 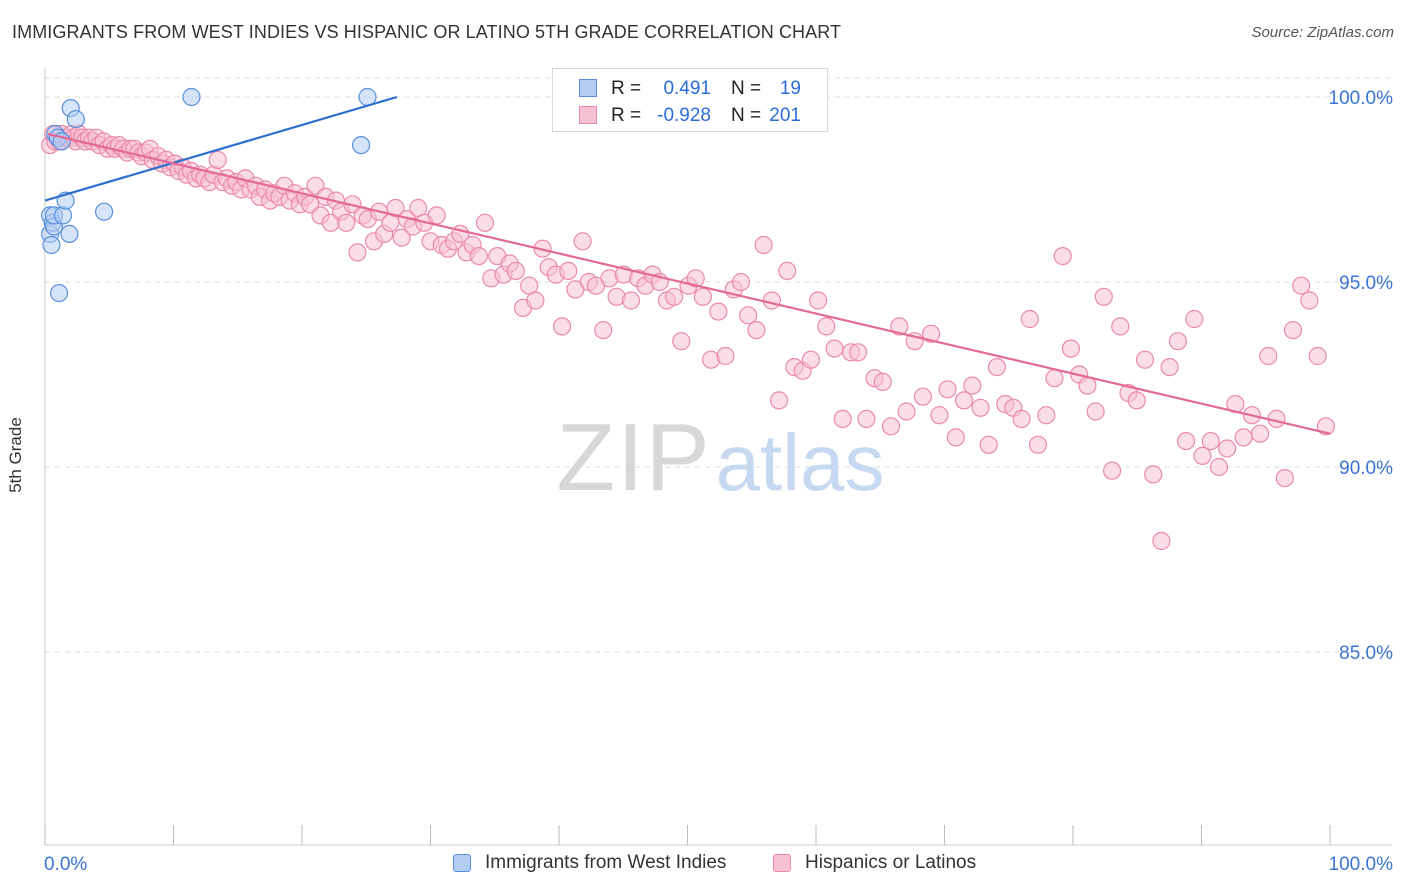 What do you see at coordinates (1366, 283) in the screenshot?
I see `y-tick-label: 95.0%` at bounding box center [1366, 283].